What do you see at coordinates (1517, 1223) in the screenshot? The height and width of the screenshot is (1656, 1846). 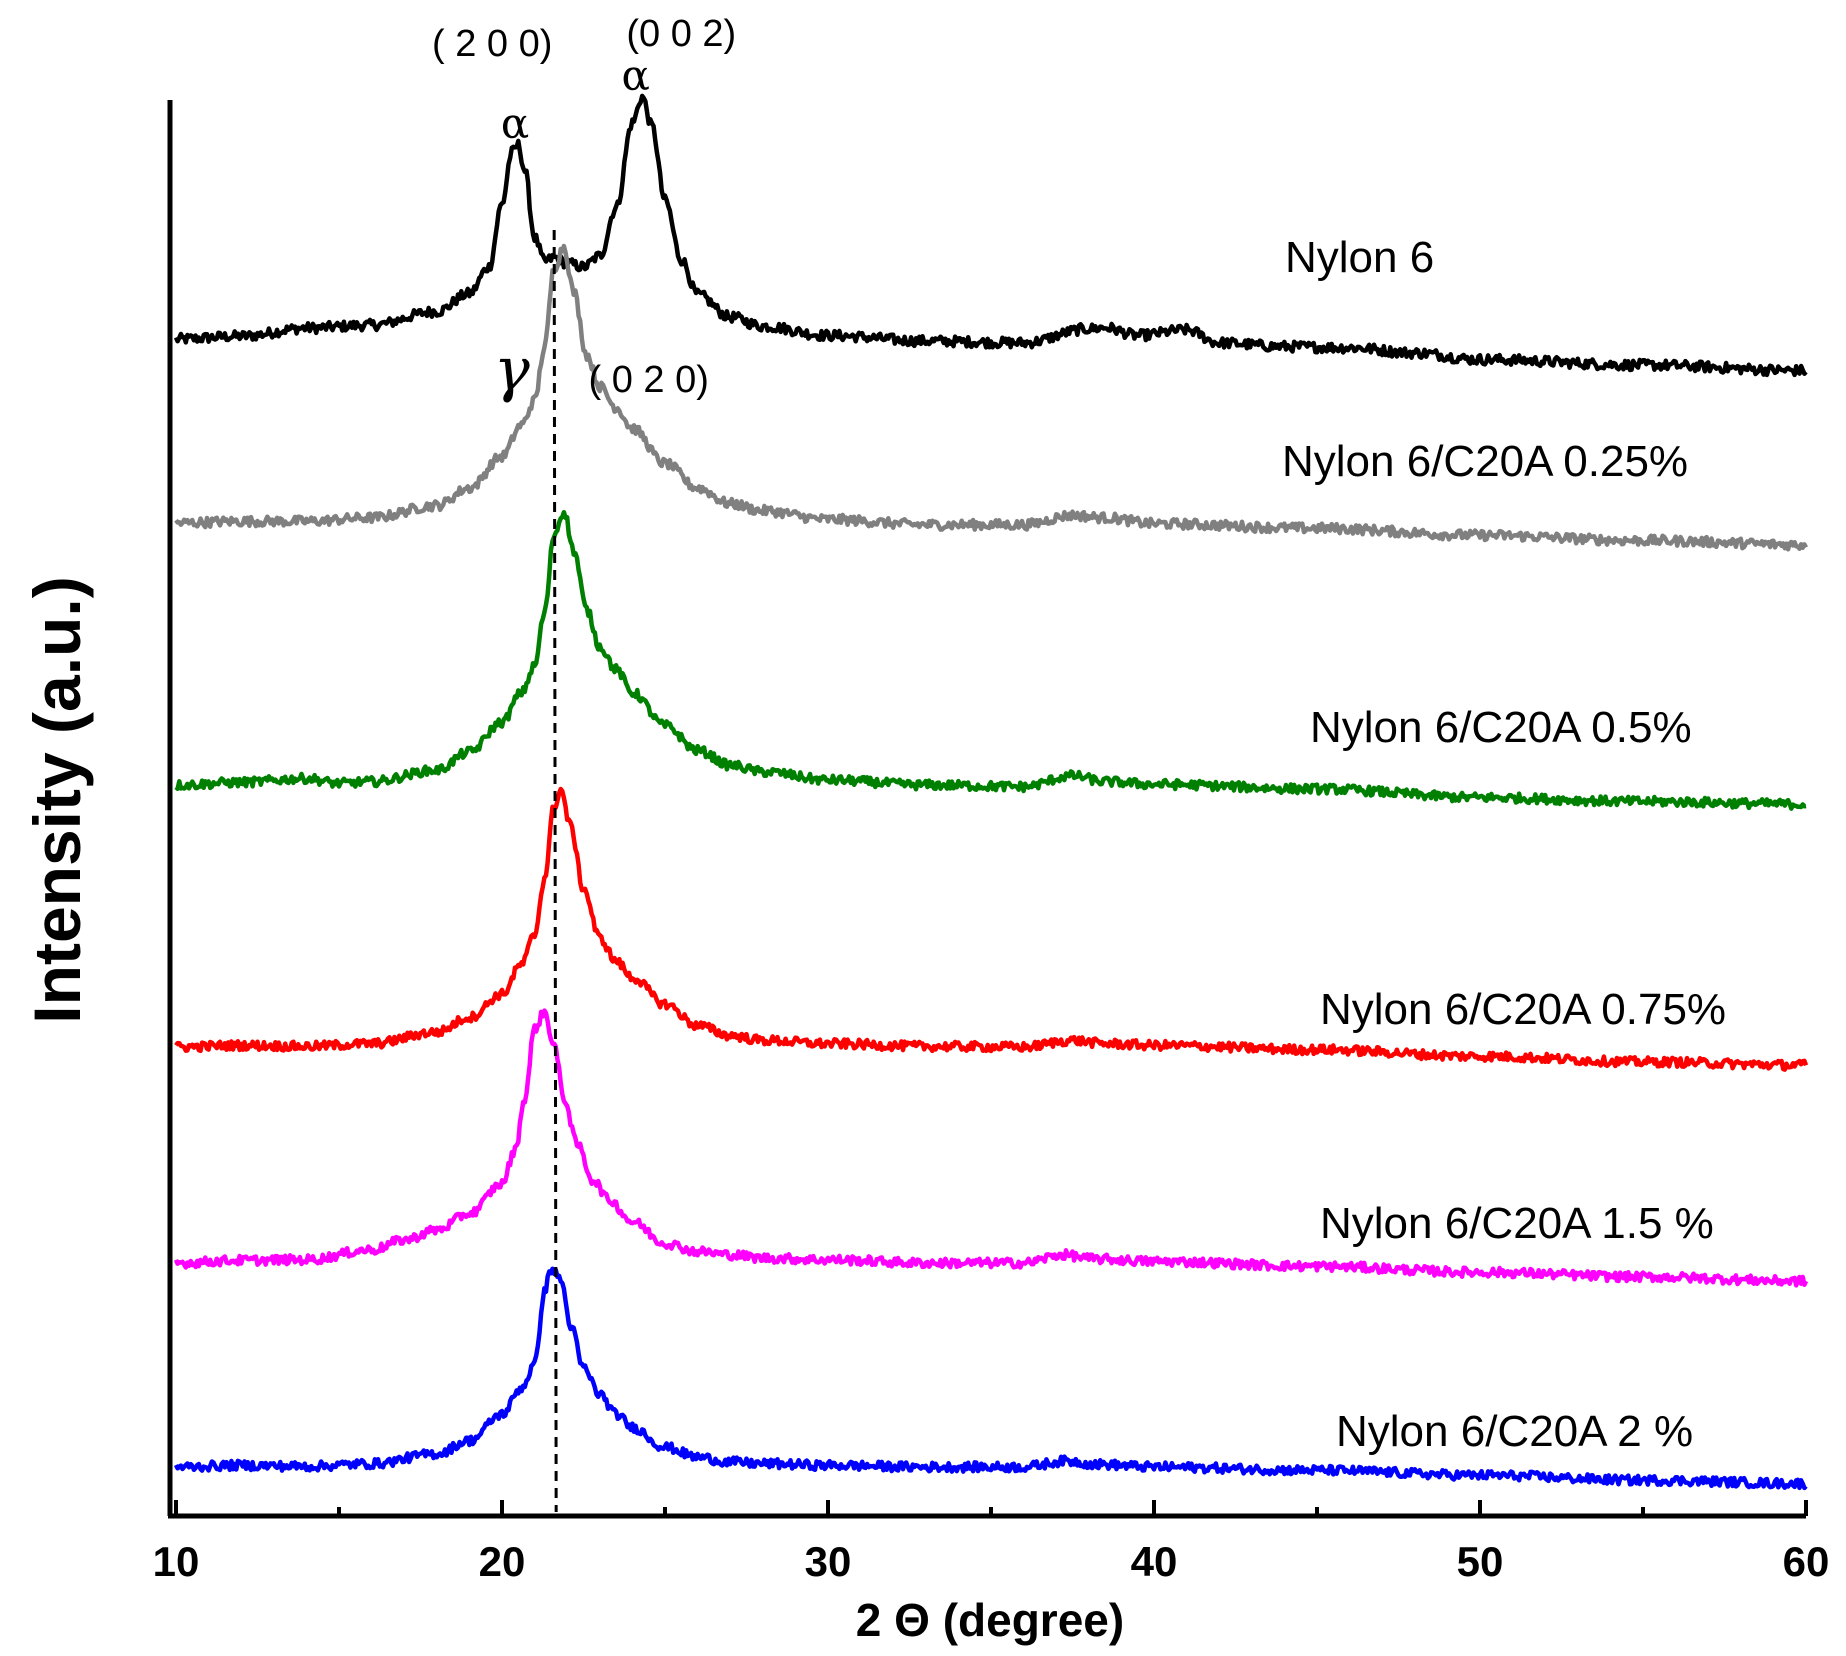 I see `series-label-5: Nylon 6/C20A 1.5 %` at bounding box center [1517, 1223].